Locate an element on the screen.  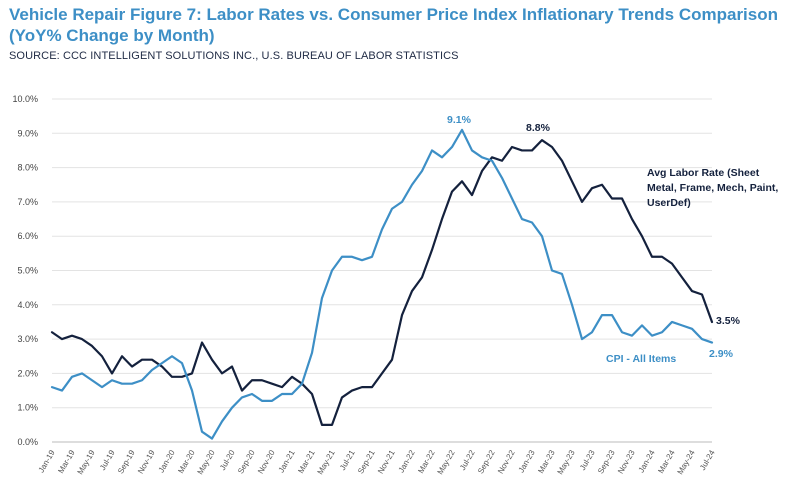
x-tick-label: May-20 is located at coordinates (206, 462).